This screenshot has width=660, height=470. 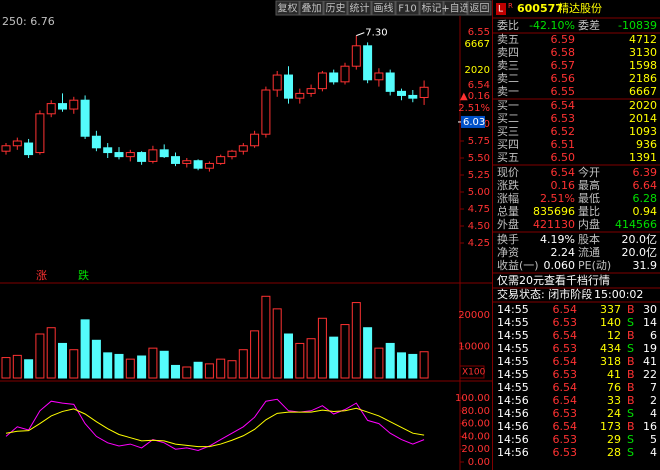 What do you see at coordinates (645, 265) in the screenshot?
I see `field-value: 31.9` at bounding box center [645, 265].